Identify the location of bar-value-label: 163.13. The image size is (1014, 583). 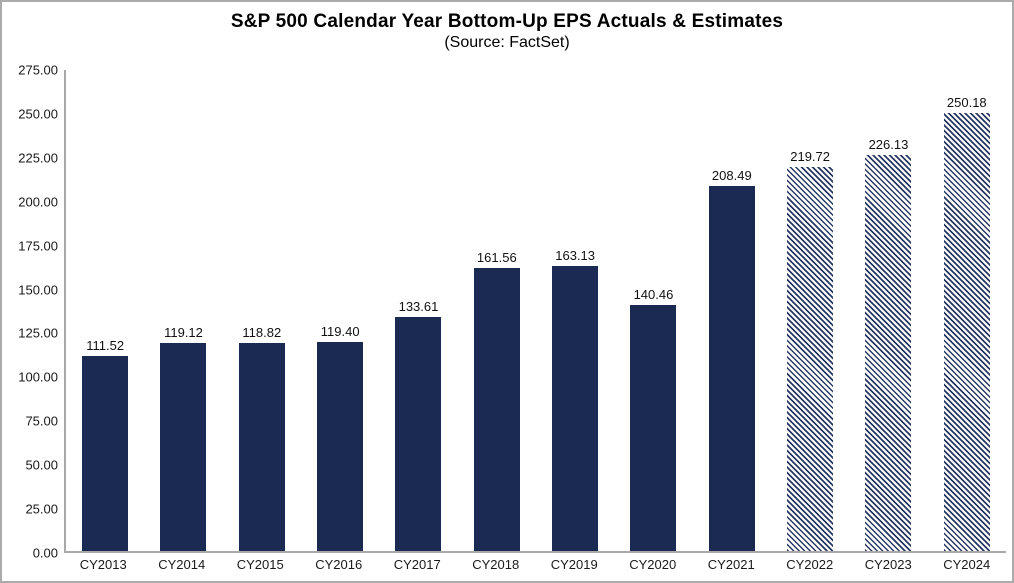
(575, 255).